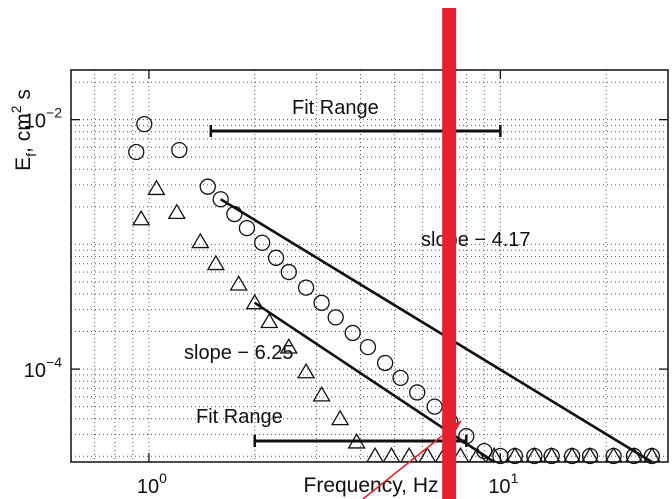  What do you see at coordinates (476, 240) in the screenshot?
I see `slope-label: slope − 4.17` at bounding box center [476, 240].